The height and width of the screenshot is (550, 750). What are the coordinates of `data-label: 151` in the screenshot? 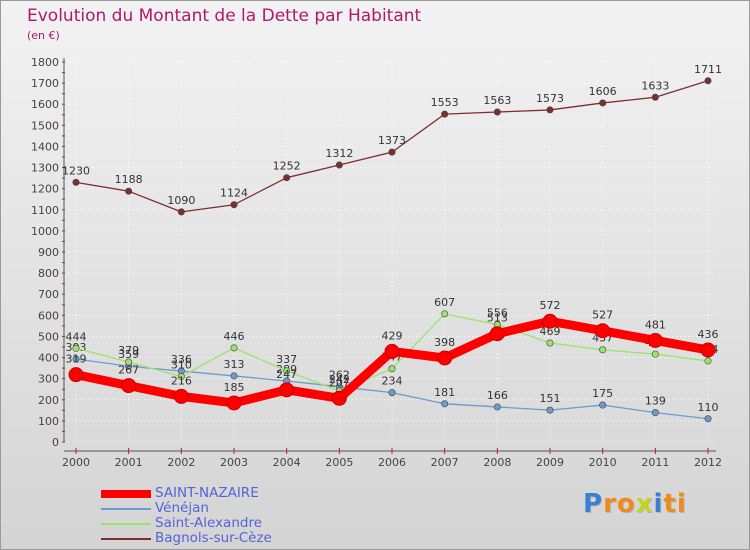 It's located at (550, 398).